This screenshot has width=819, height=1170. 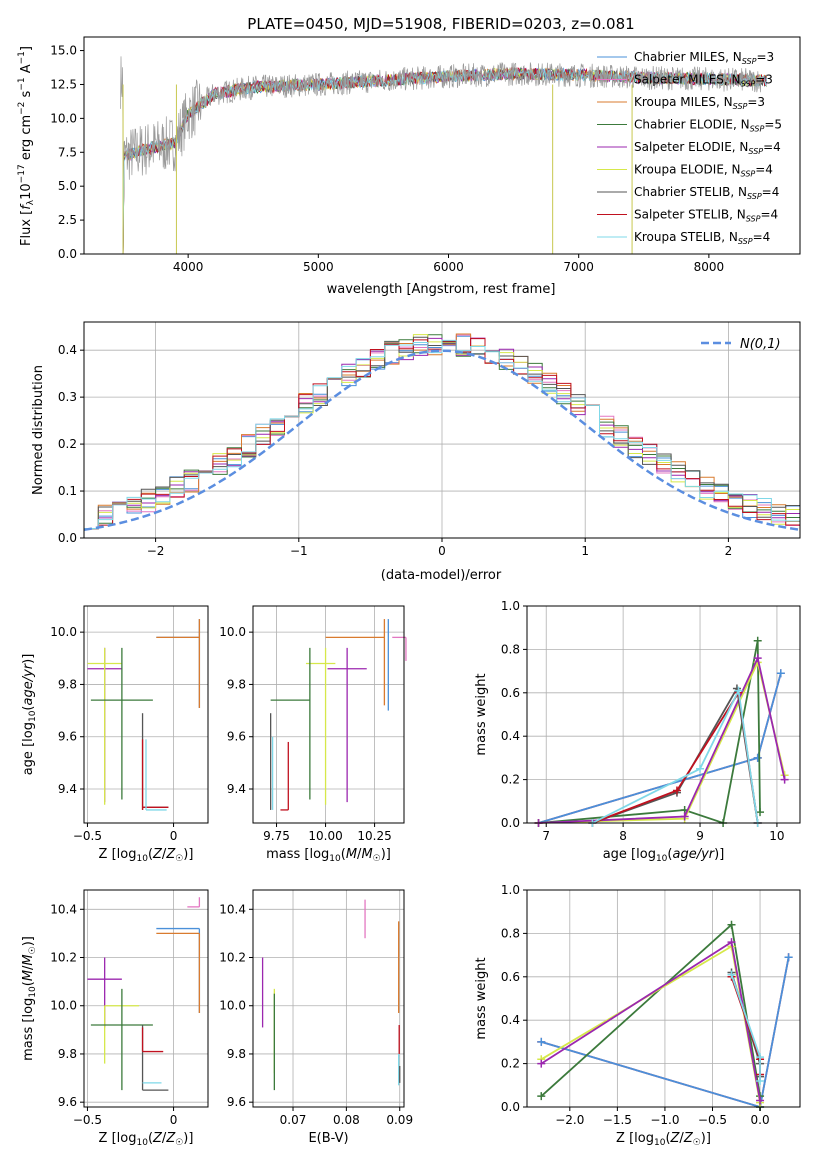 I want to click on mass-weight-vs-age-frame, so click(x=663, y=714).